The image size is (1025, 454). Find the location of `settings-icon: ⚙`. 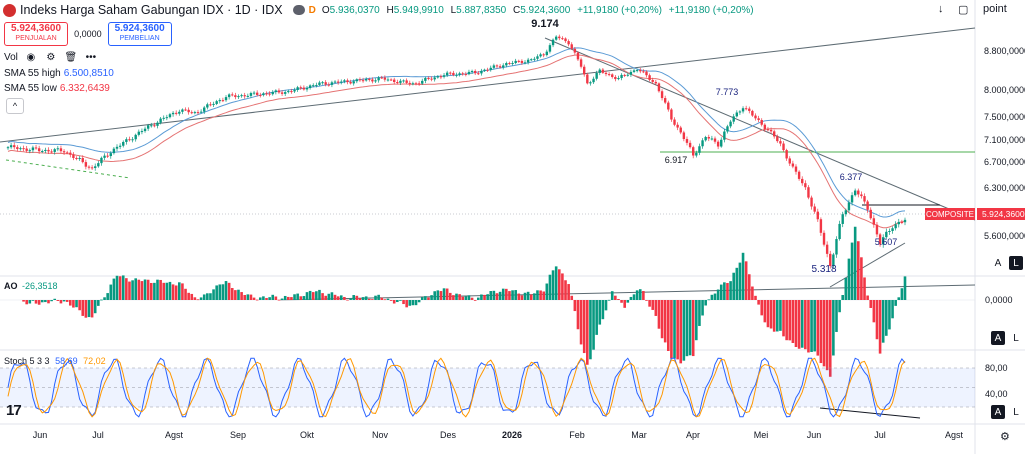

settings-icon: ⚙ is located at coordinates (51, 57).